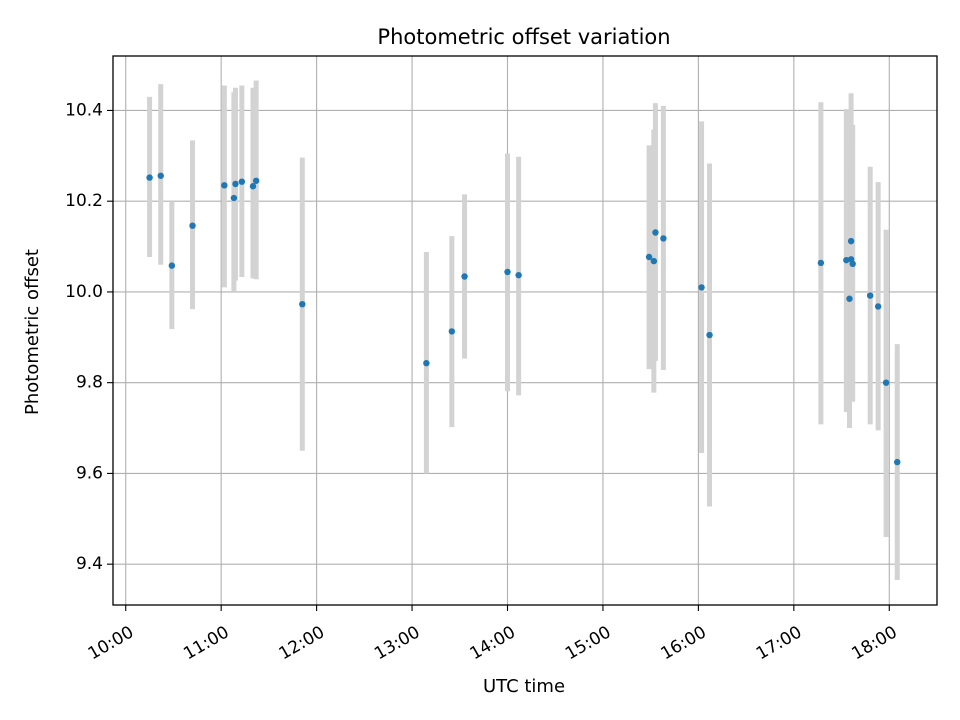 The height and width of the screenshot is (720, 960). I want to click on y-tick-label: 9.8, so click(89, 383).